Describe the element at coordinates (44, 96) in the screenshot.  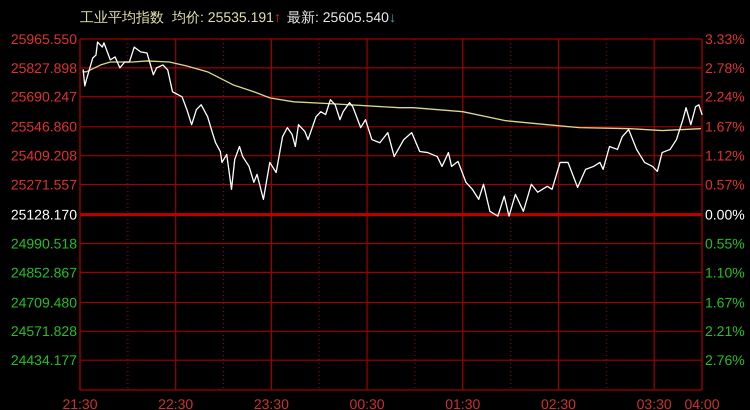
I see `y-tick-label: 25690.247` at that location.